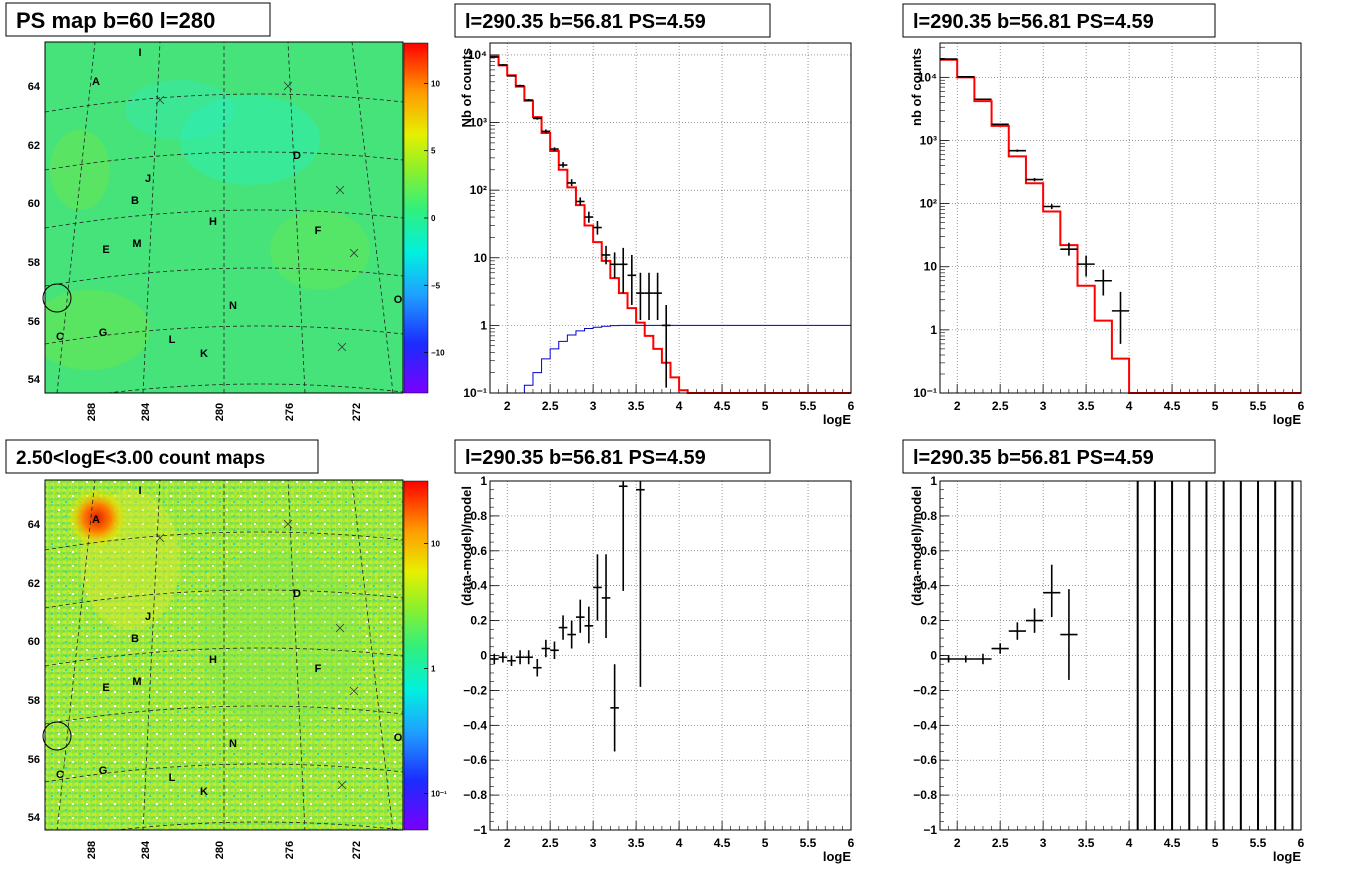  Describe the element at coordinates (916, 87) in the screenshot. I see `y-axis-label: nb of counts` at that location.